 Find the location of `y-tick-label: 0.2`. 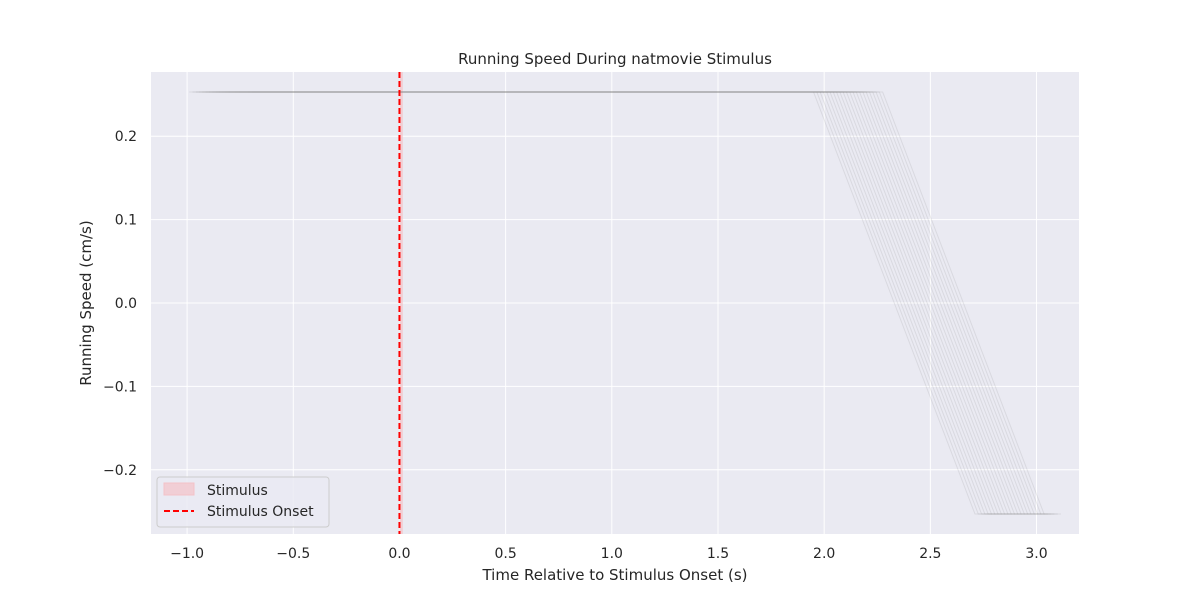

y-tick-label: 0.2 is located at coordinates (126, 137).